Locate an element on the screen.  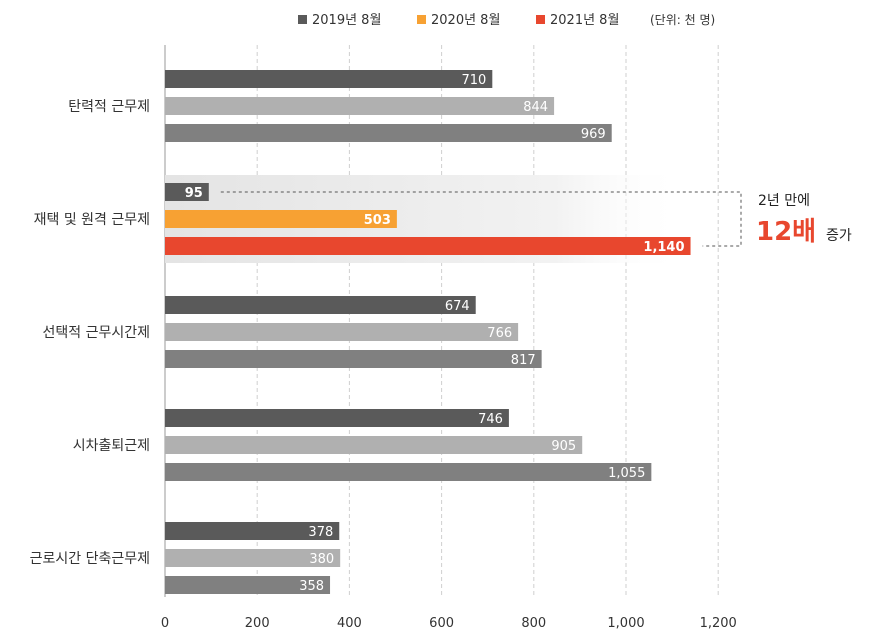
x-tick-label: 200 is located at coordinates (257, 623).